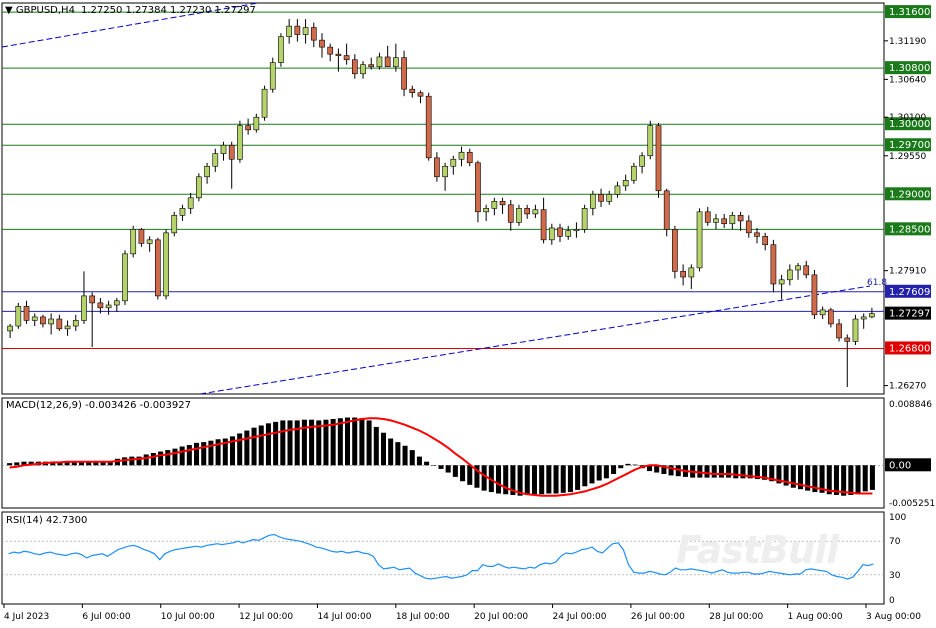 This screenshot has height=628, width=936. Describe the element at coordinates (907, 118) in the screenshot. I see `y-tick-label-4: 1.30100` at that location.